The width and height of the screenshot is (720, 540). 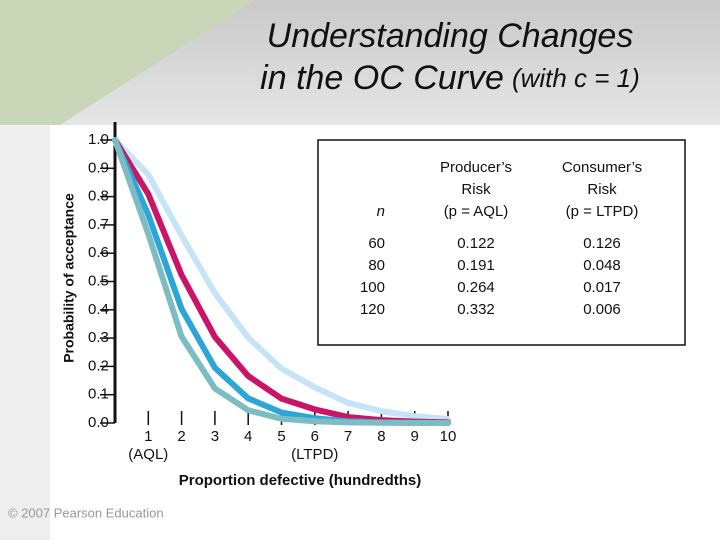 I want to click on y-tick-label: 1.0, so click(x=98, y=139).